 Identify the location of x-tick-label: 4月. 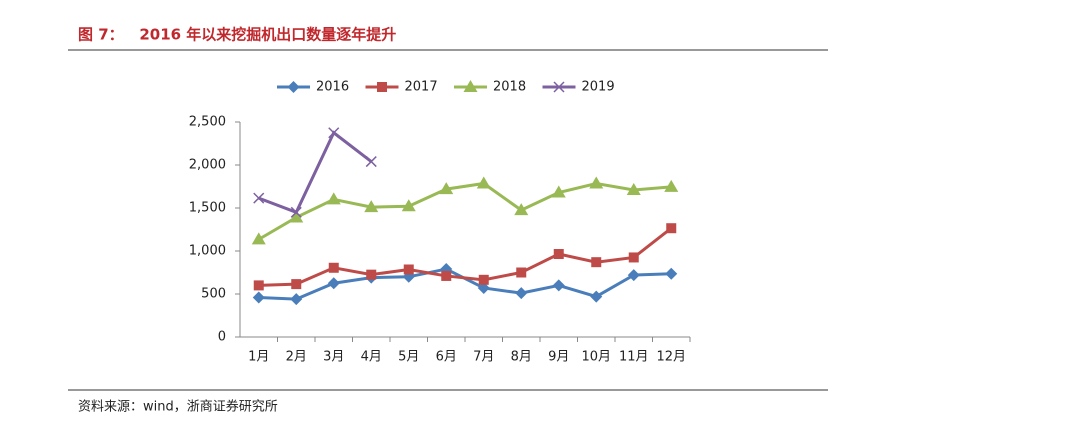
(371, 357).